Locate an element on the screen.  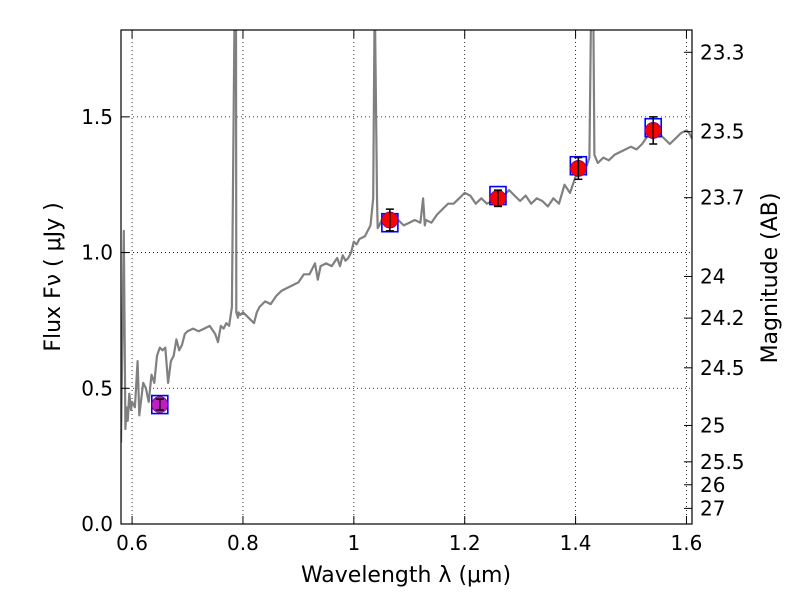
y-tick-label: 1.0 is located at coordinates (97, 253).